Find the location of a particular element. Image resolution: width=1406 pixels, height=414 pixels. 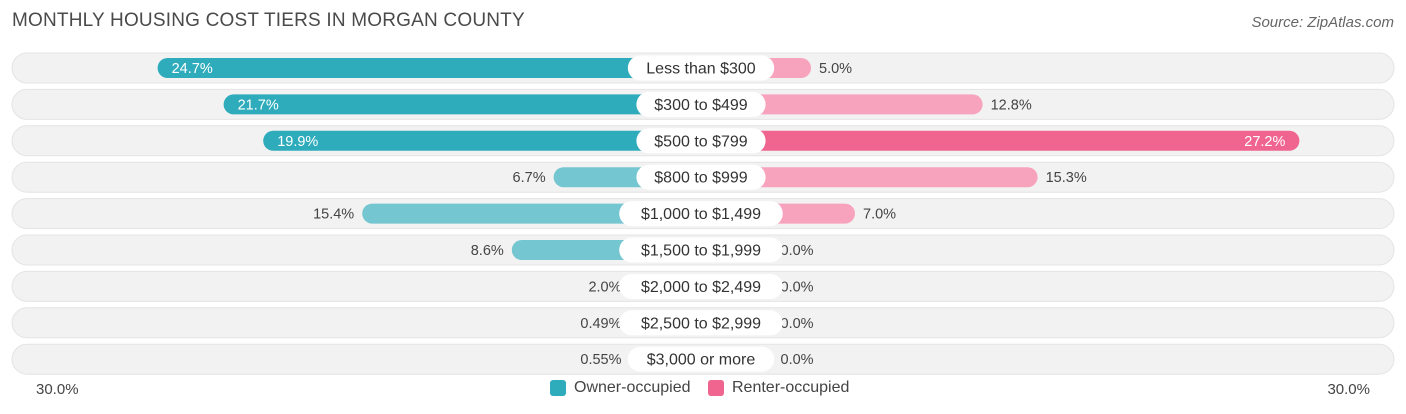

category-label: $800 to $999 is located at coordinates (701, 178).